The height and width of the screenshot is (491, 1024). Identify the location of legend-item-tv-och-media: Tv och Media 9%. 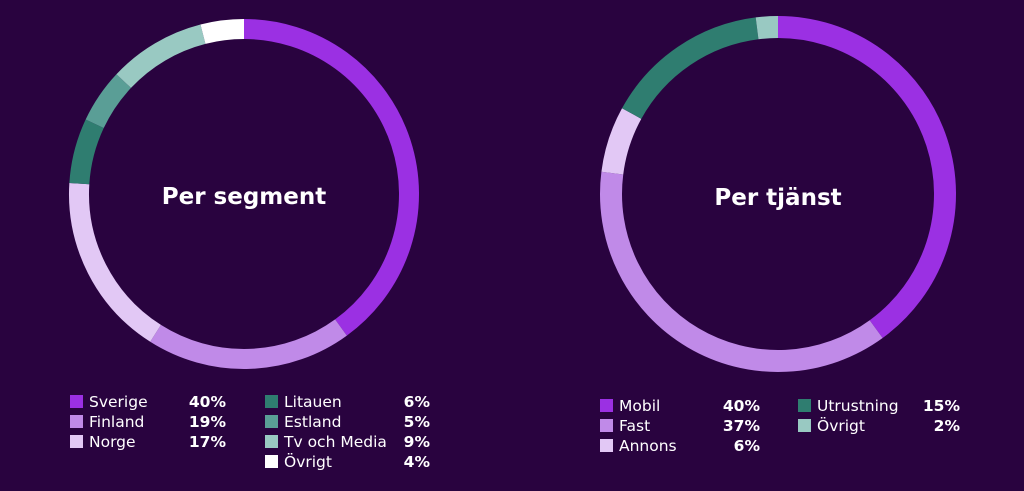
(347, 442).